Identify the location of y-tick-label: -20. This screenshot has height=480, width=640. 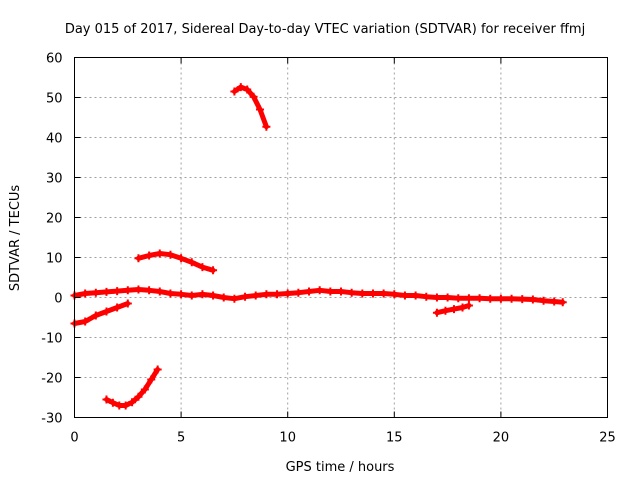
(51, 379).